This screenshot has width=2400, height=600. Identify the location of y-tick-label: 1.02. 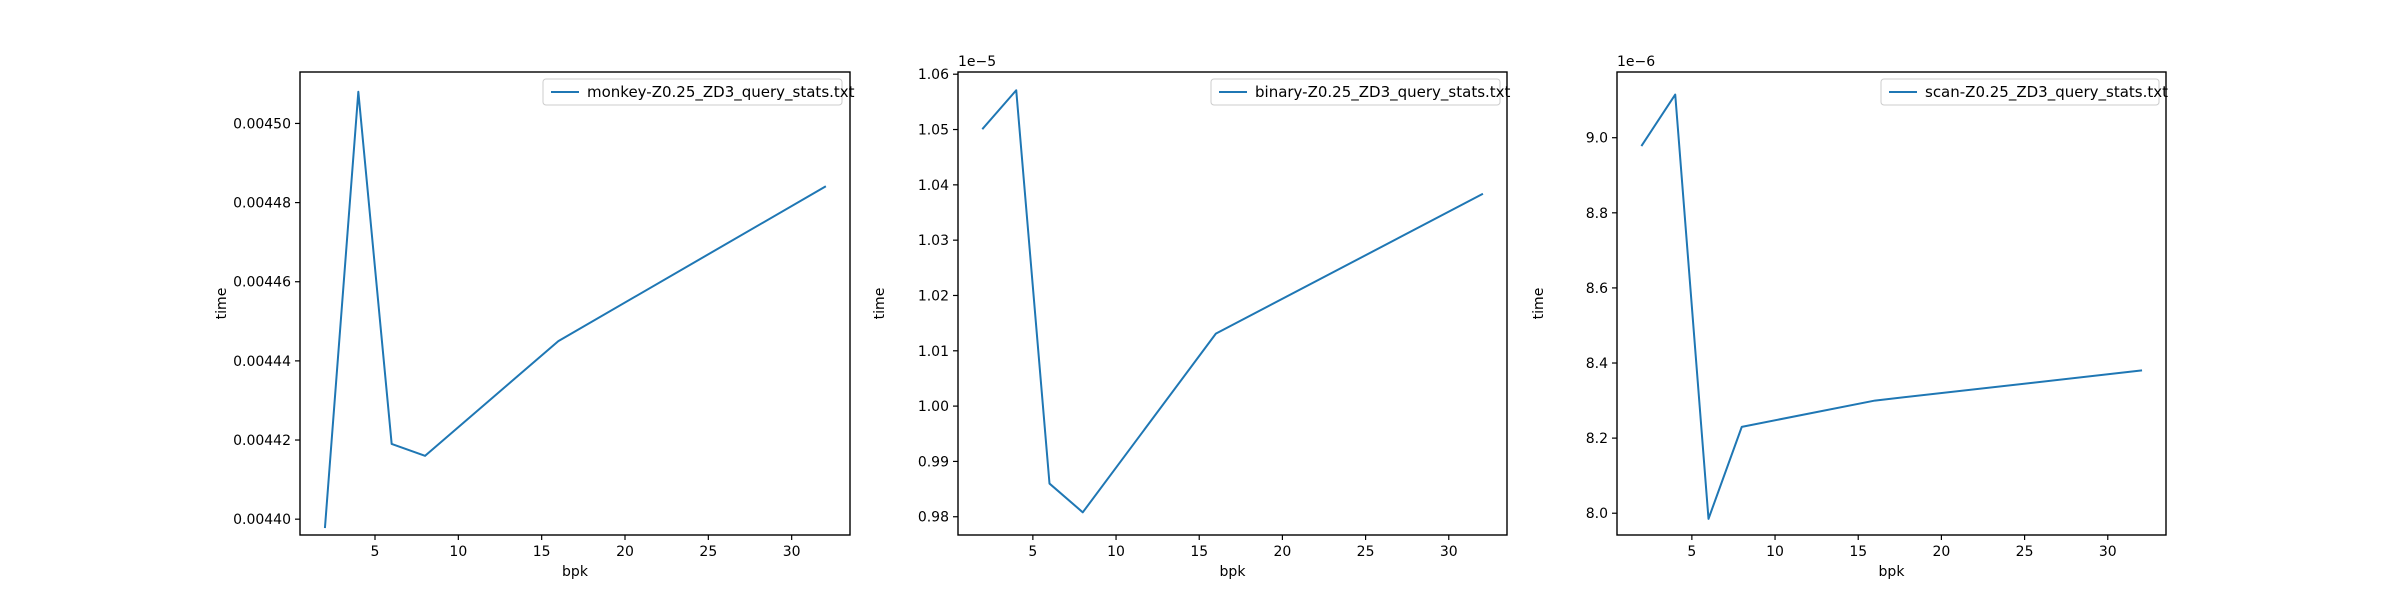
(933, 296).